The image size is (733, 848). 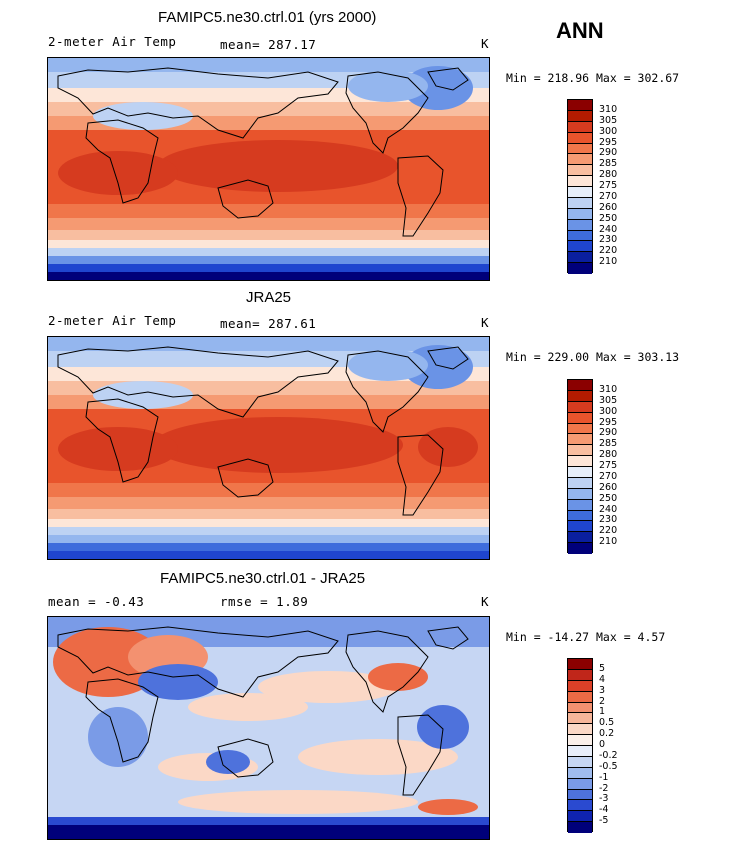 I want to click on colorbar-tick-label: 295, so click(x=608, y=422).